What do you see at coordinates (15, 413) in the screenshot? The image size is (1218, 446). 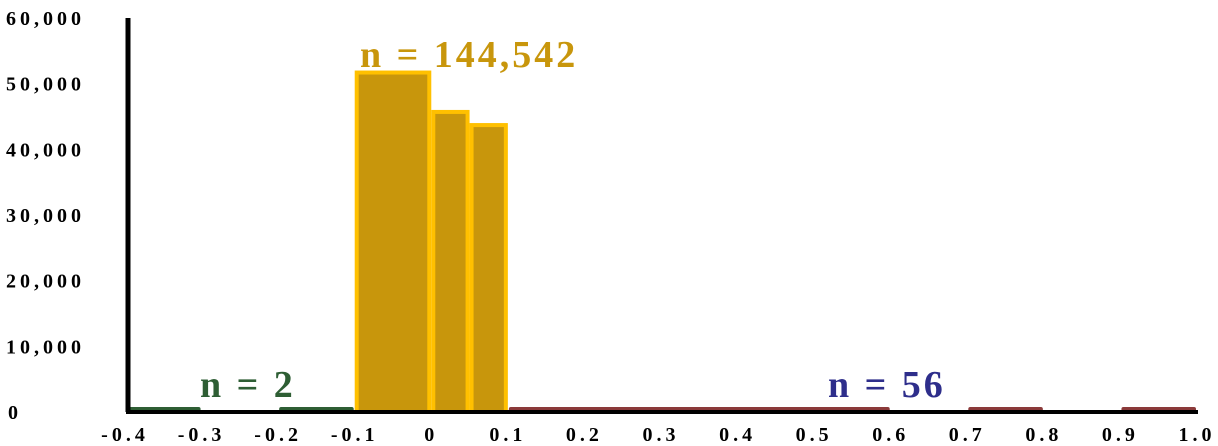 I see `y-tick-label: 0` at bounding box center [15, 413].